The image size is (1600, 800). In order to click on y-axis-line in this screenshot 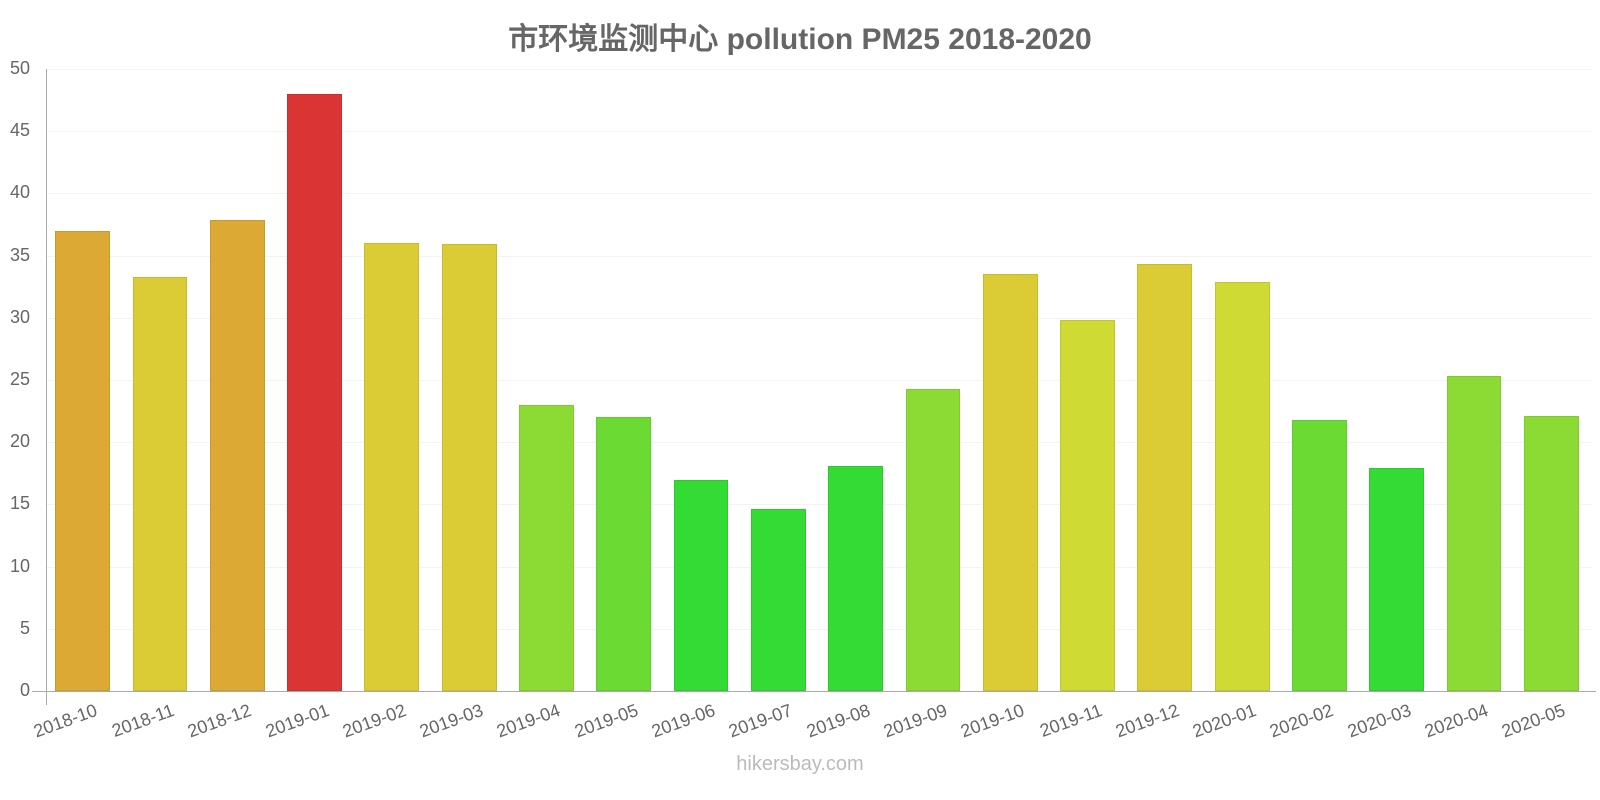, I will do `click(46, 387)`.